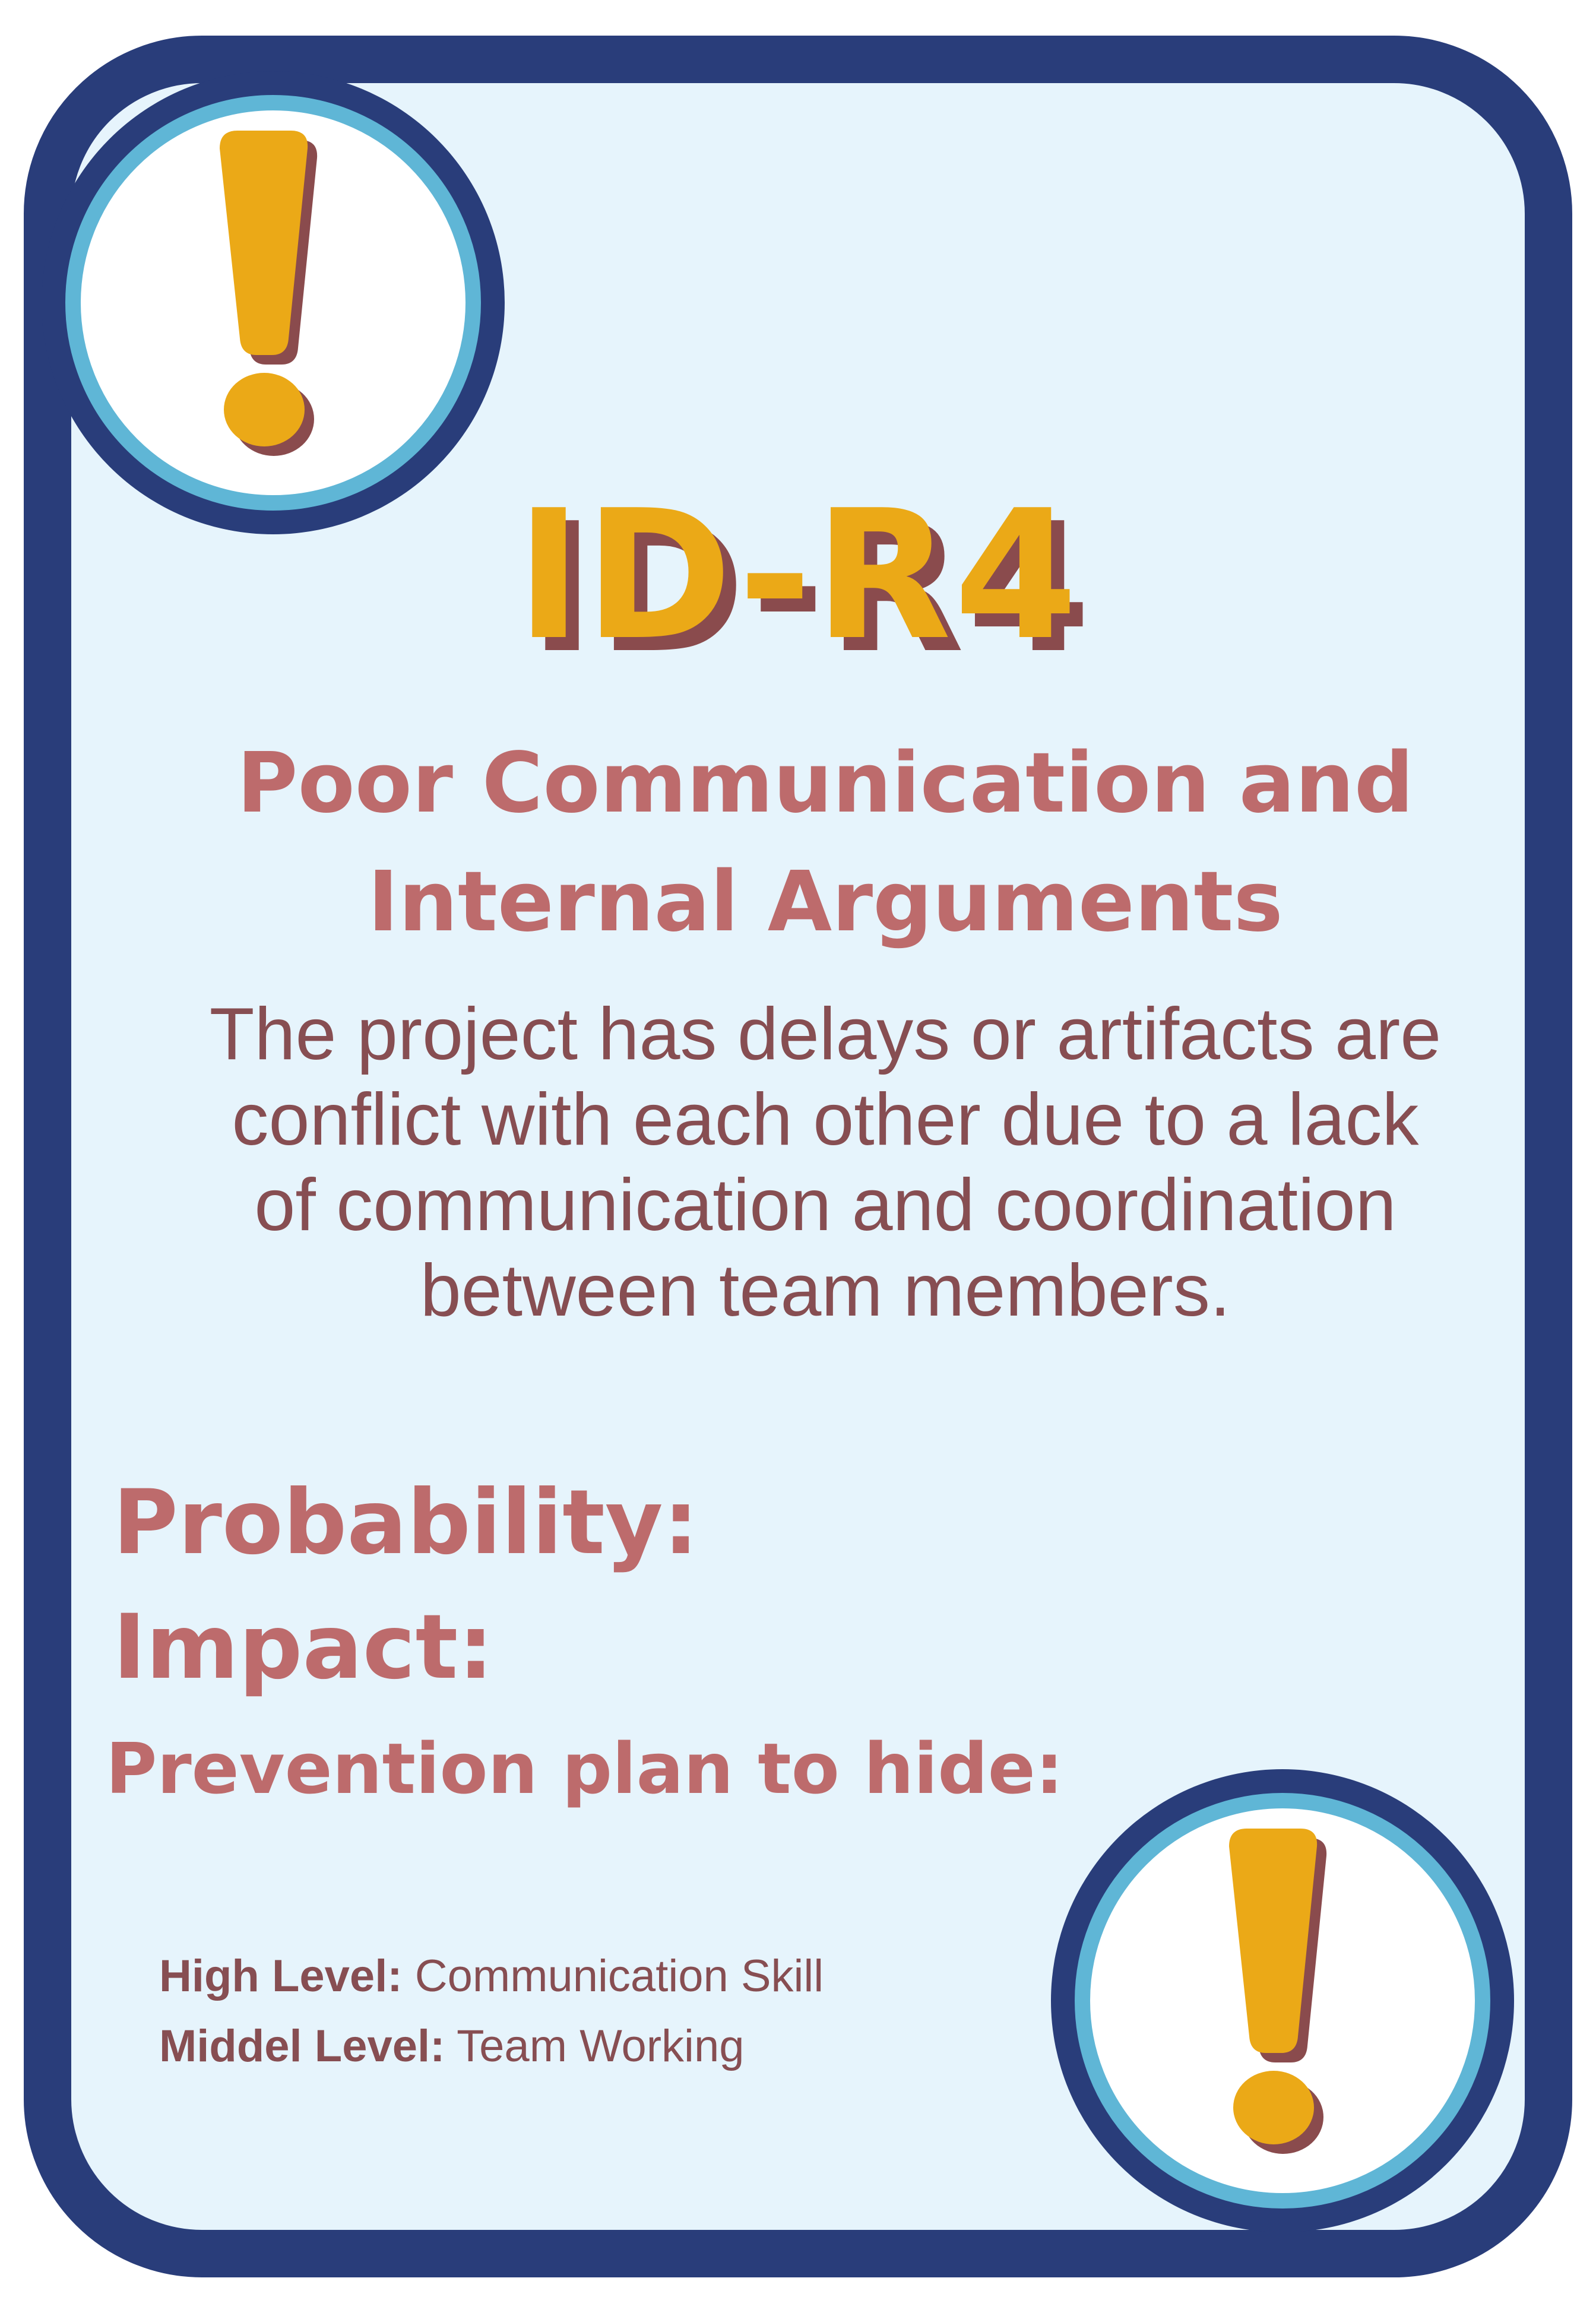  I want to click on level-value: Team Working, so click(595, 2046).